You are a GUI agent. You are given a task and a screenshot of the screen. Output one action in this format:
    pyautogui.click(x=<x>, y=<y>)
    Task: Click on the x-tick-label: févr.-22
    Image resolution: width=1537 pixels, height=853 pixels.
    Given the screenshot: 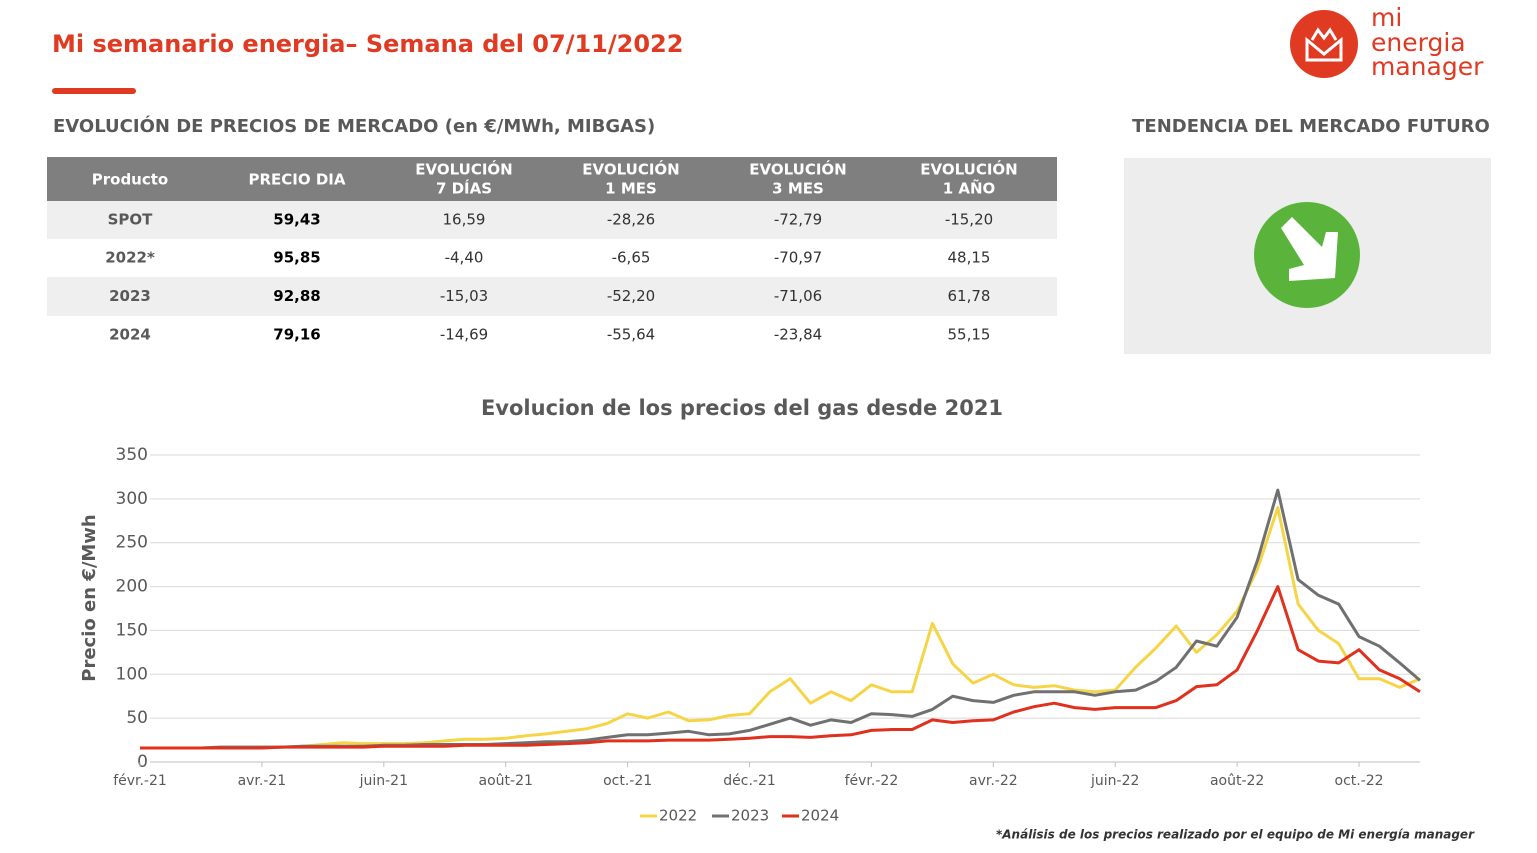 What is the action you would take?
    pyautogui.click(x=872, y=781)
    